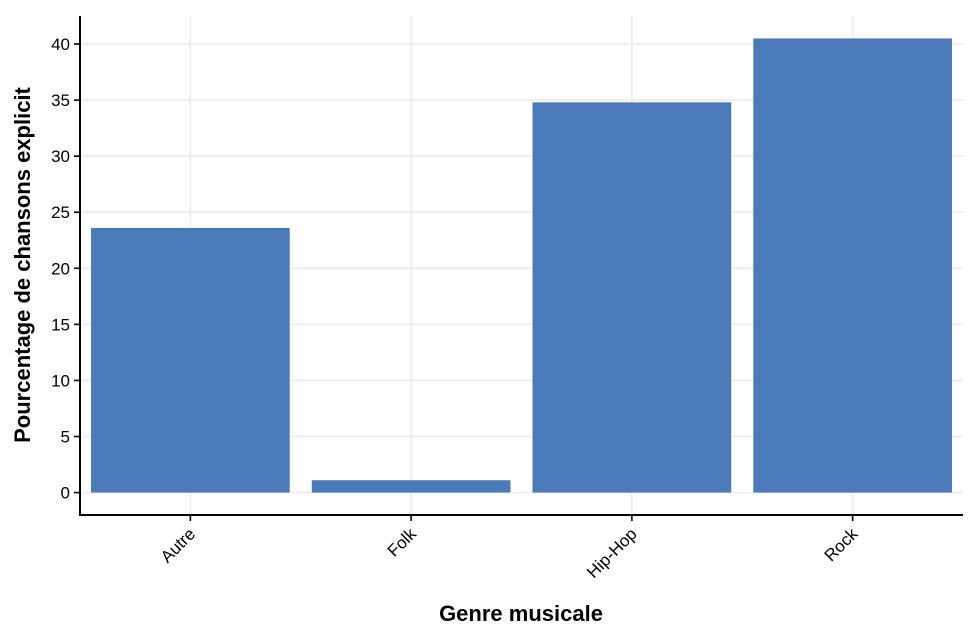 This screenshot has width=980, height=637. Describe the element at coordinates (60, 44) in the screenshot. I see `y-tick-label: 40` at that location.